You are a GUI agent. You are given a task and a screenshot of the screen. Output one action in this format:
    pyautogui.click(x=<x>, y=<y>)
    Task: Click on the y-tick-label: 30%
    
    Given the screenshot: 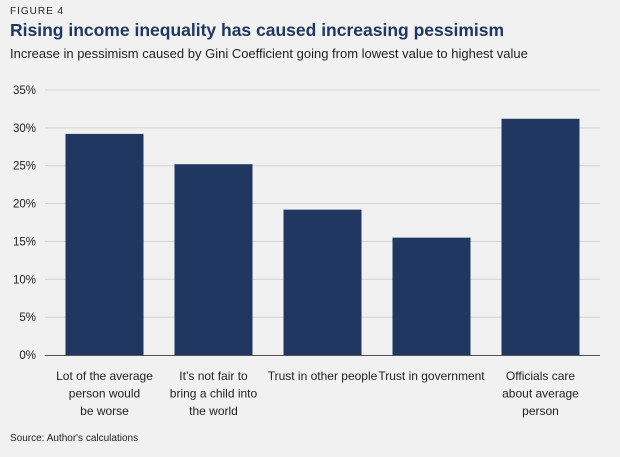 What is the action you would take?
    pyautogui.click(x=24, y=129)
    